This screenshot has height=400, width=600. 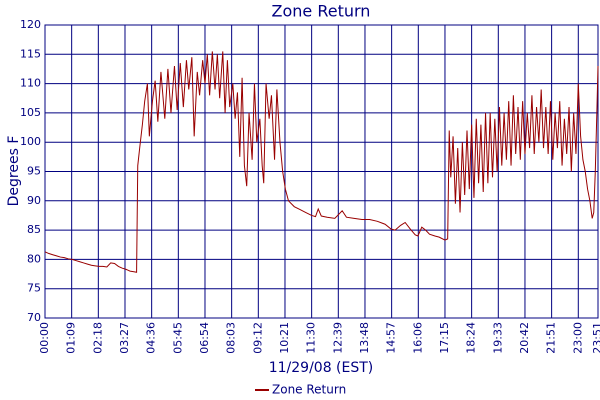 What do you see at coordinates (14, 171) in the screenshot?
I see `y-axis-title: Degrees F` at bounding box center [14, 171].